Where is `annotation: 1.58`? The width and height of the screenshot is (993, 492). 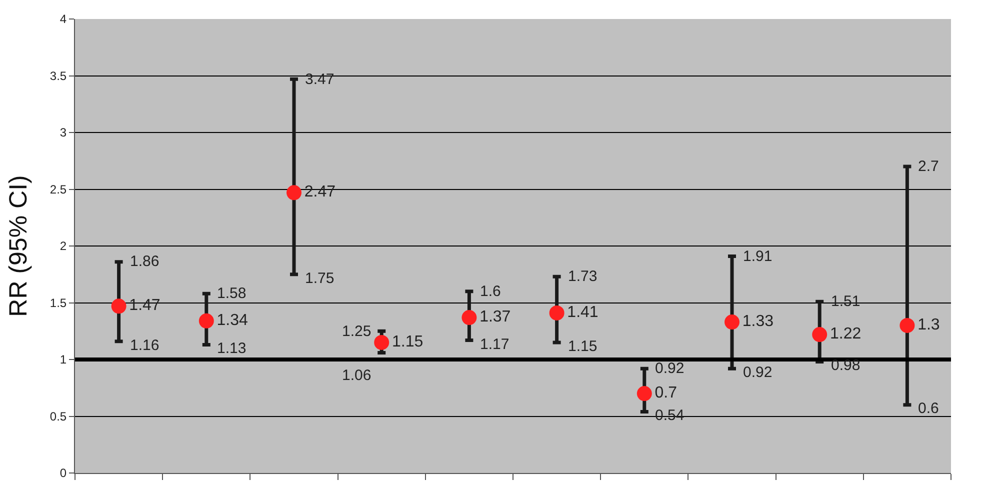
annotation: 1.58 is located at coordinates (231, 293).